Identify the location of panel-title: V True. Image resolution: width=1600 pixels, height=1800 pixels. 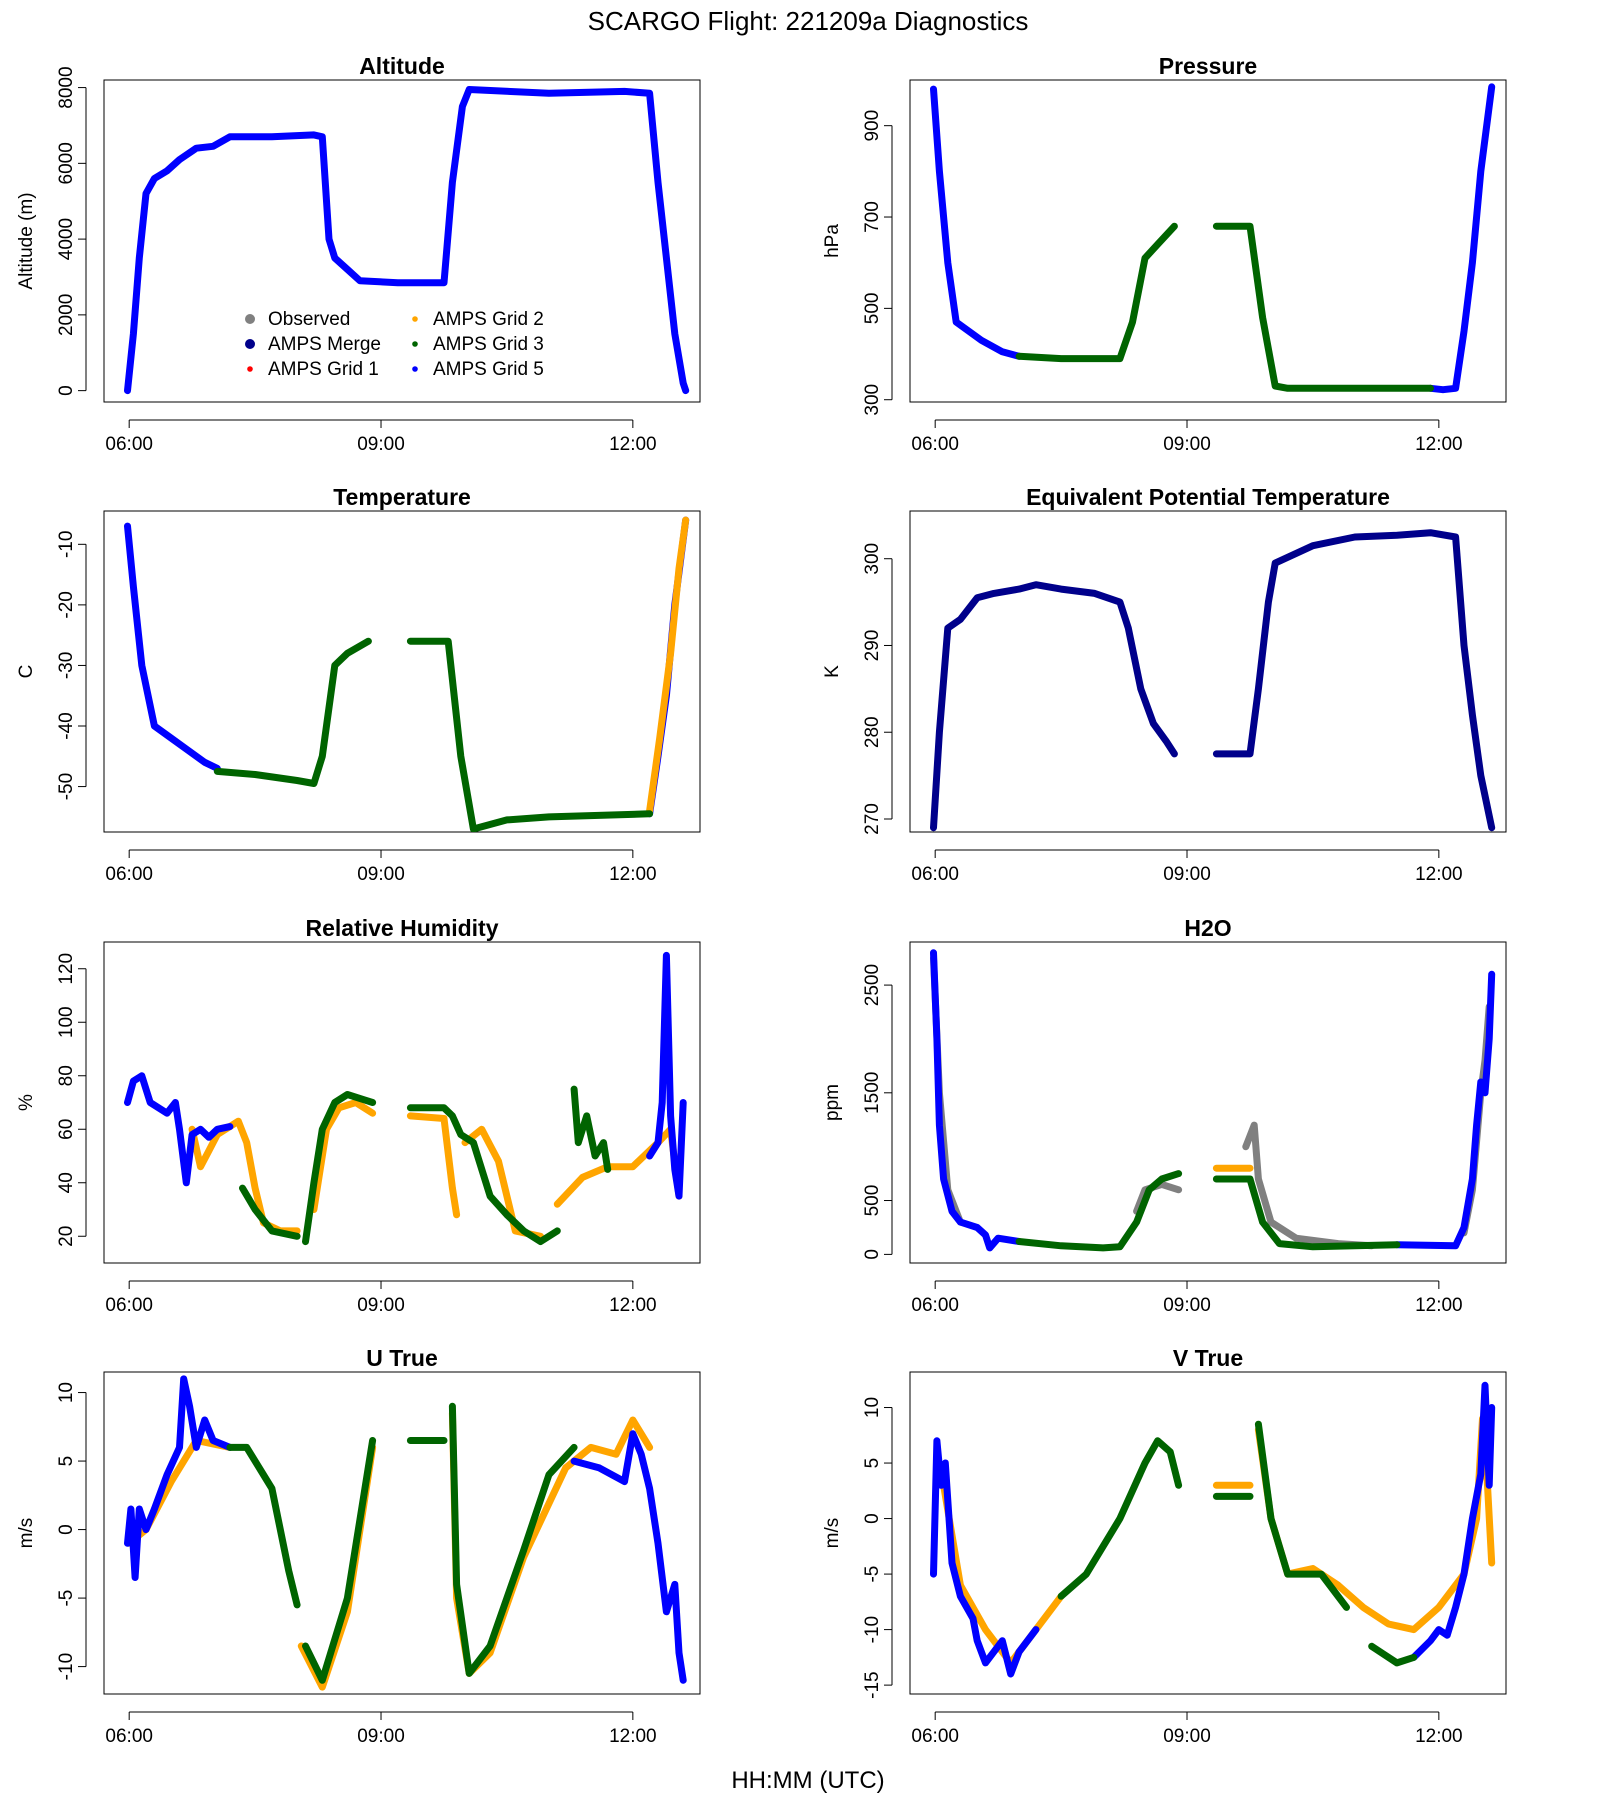
(1208, 1358).